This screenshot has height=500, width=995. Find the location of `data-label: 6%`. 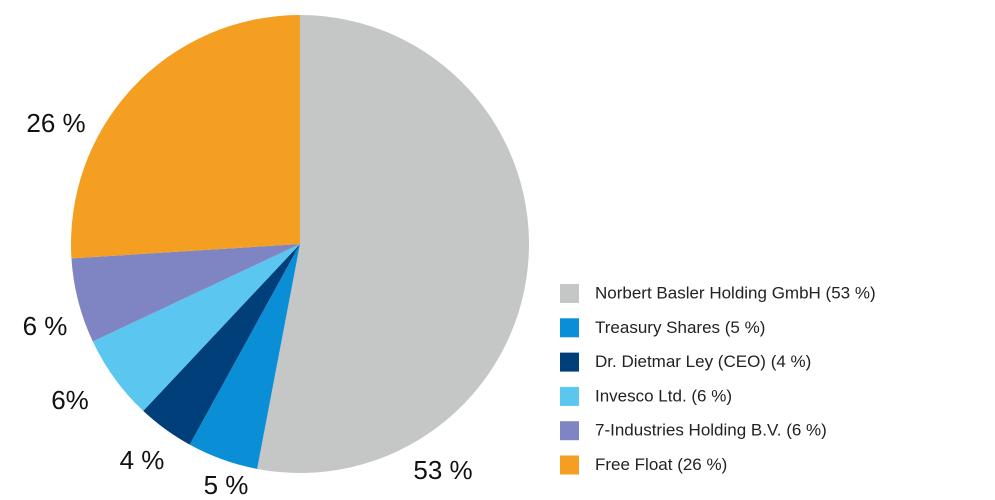

data-label: 6% is located at coordinates (70, 400).